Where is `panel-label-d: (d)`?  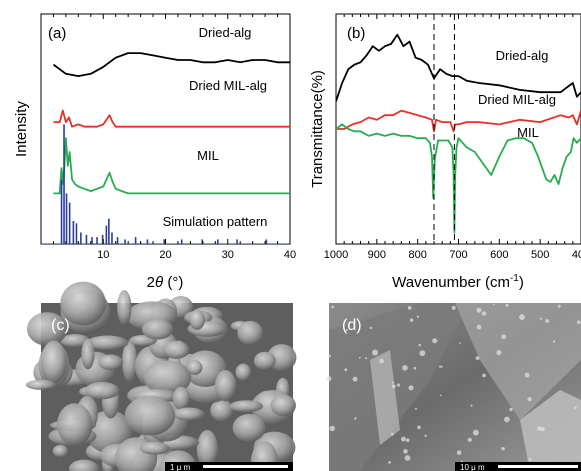 panel-label-d: (d) is located at coordinates (352, 325).